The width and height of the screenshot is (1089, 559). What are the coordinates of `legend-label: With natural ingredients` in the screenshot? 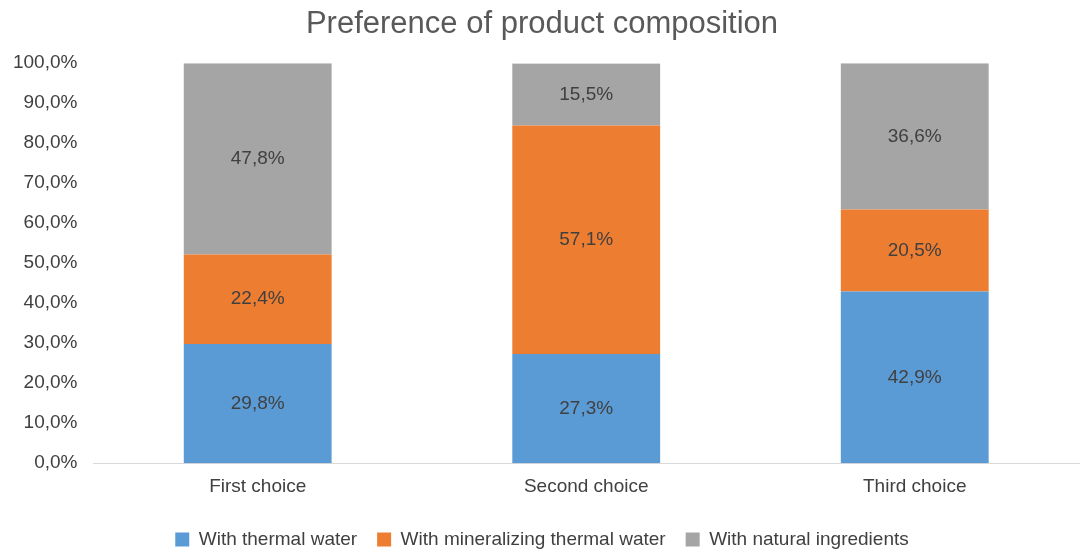 It's located at (809, 538).